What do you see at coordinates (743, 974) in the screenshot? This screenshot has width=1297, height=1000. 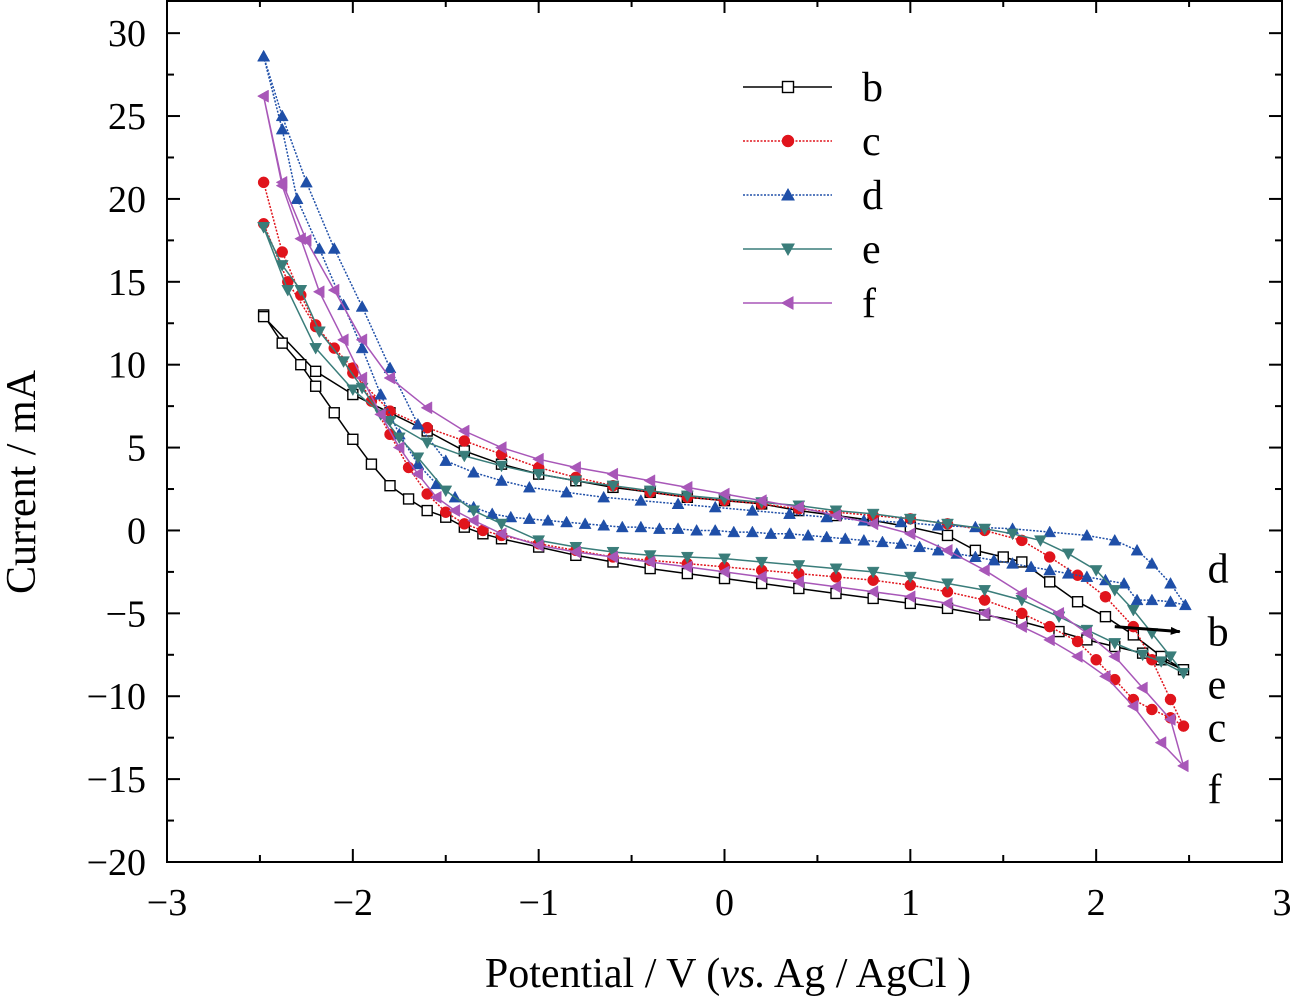 I see `x-axis-title-italic: vs.` at bounding box center [743, 974].